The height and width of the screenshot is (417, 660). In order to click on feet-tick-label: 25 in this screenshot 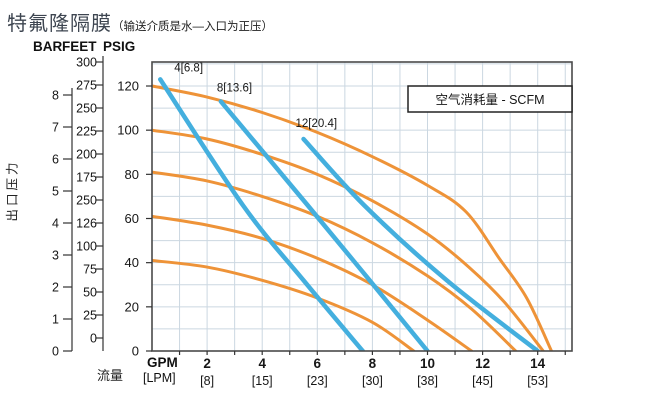, I will do `click(90, 316)`.